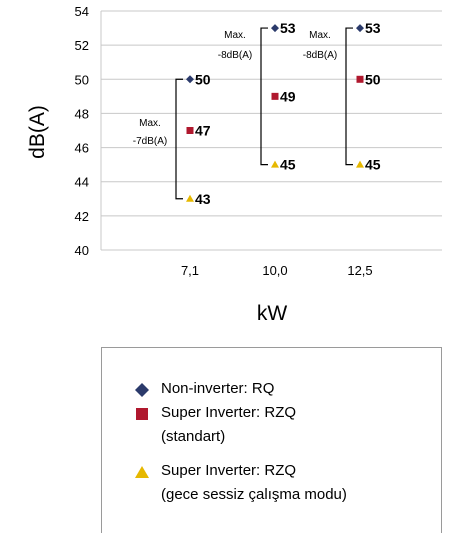 The width and height of the screenshot is (457, 533). Describe the element at coordinates (254, 494) in the screenshot. I see `legend-label-sub: (gece sessiz çalışma modu)` at that location.